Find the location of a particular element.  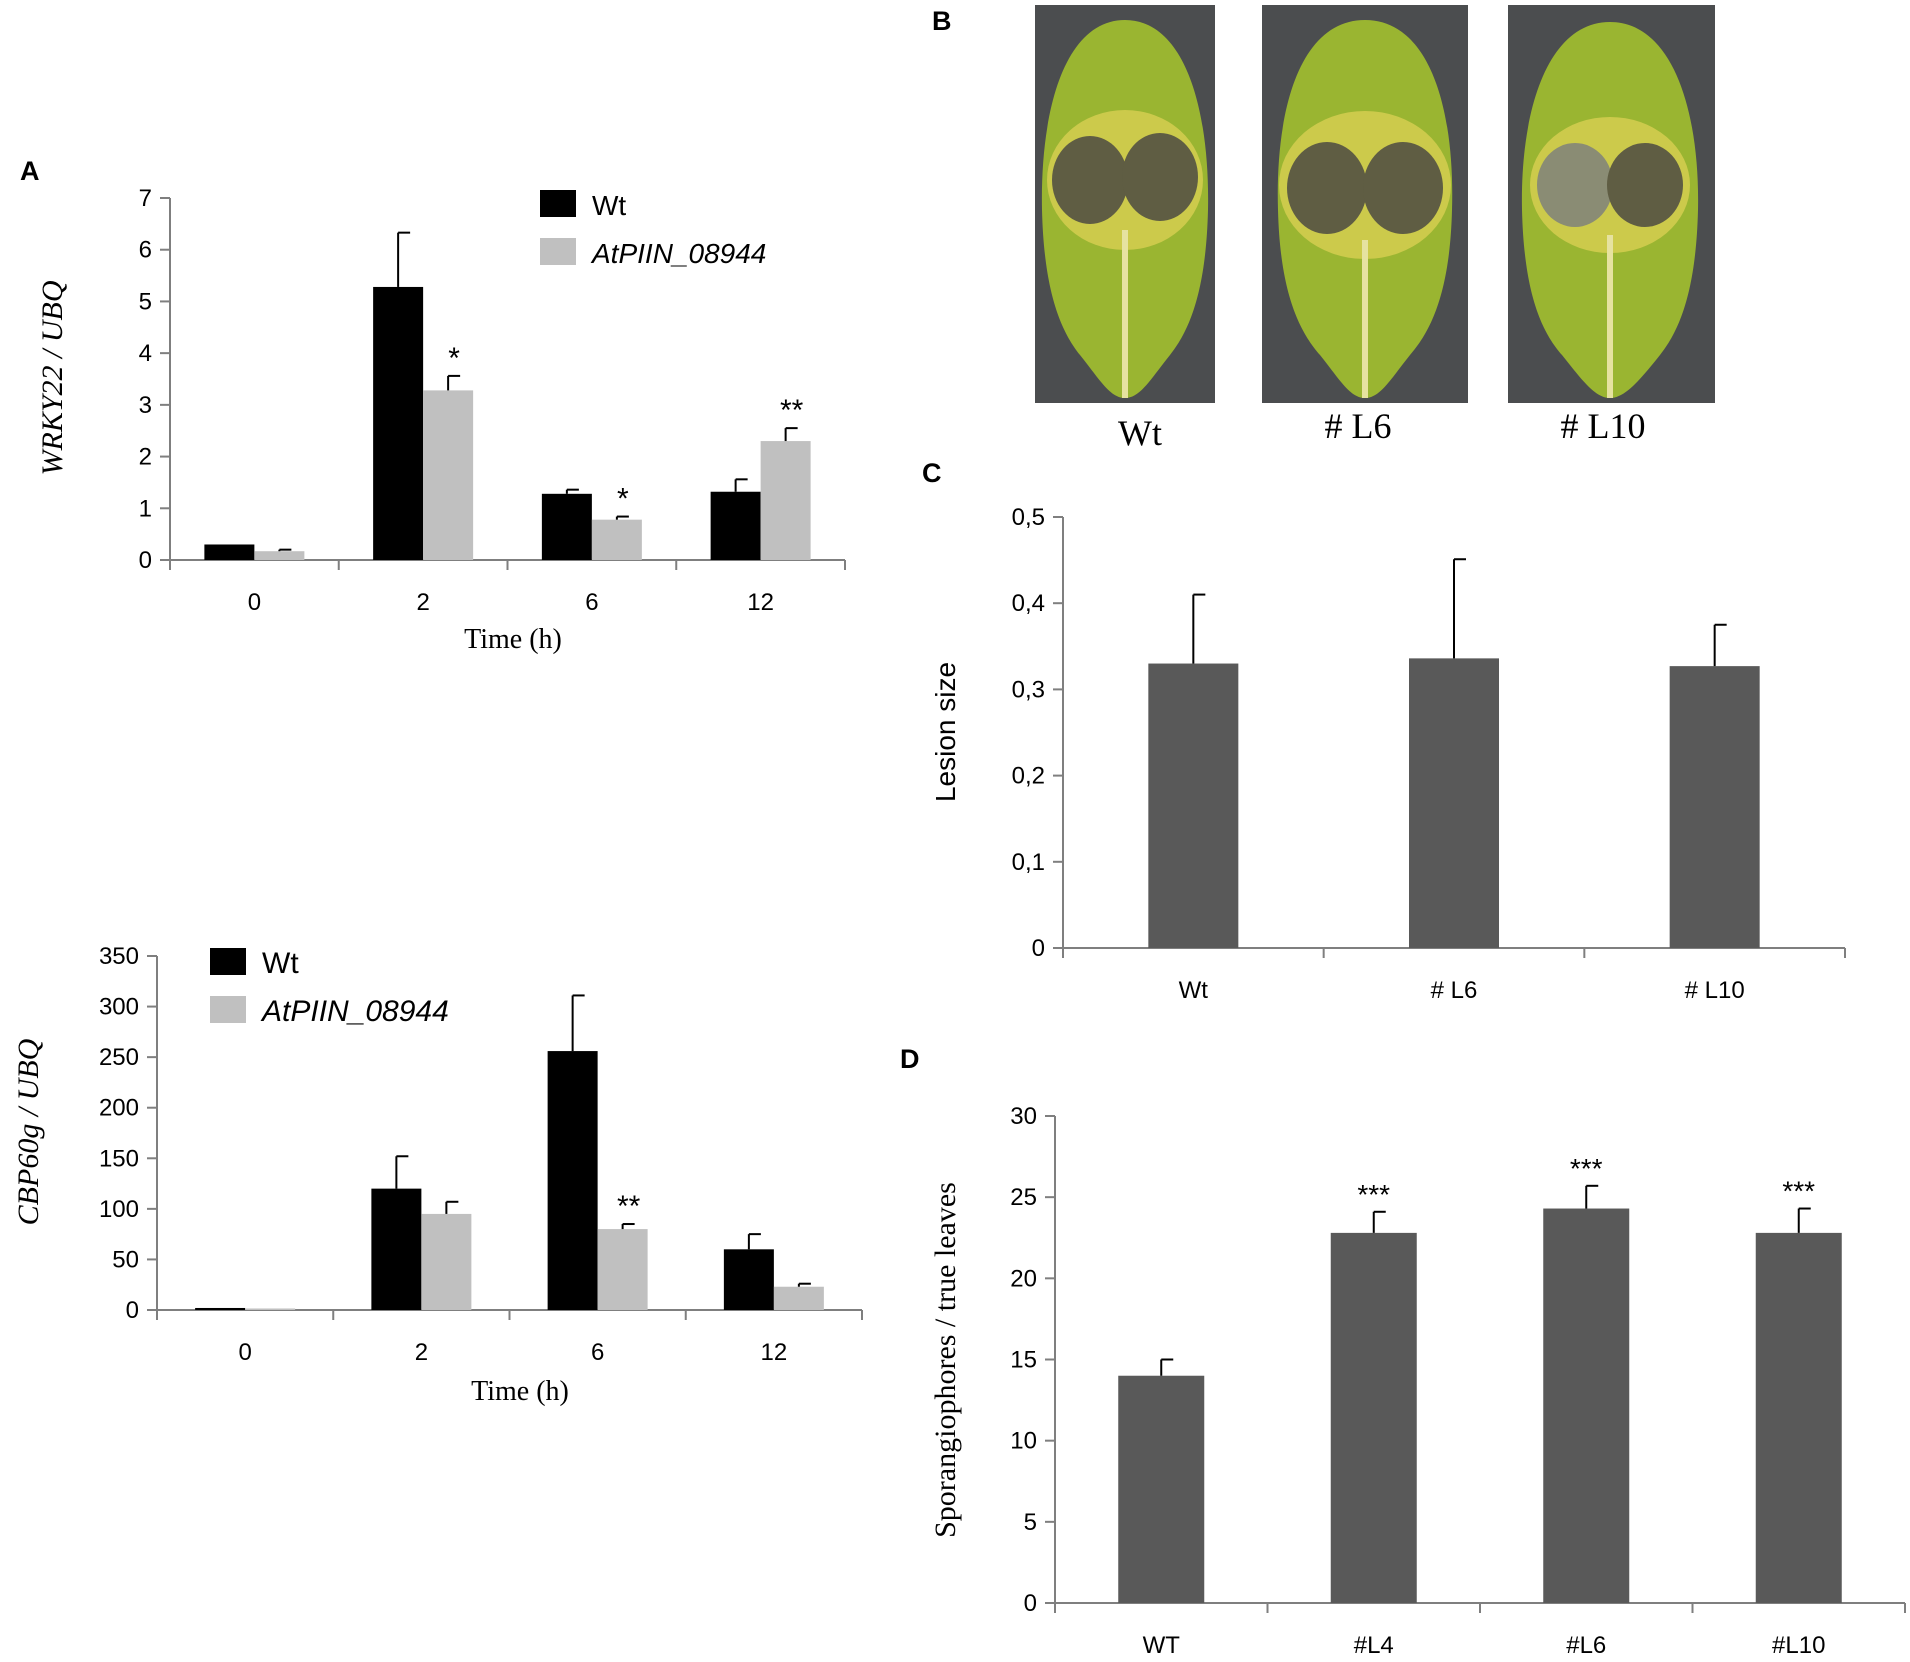

x-tick-label: # L6 is located at coordinates (1454, 990).